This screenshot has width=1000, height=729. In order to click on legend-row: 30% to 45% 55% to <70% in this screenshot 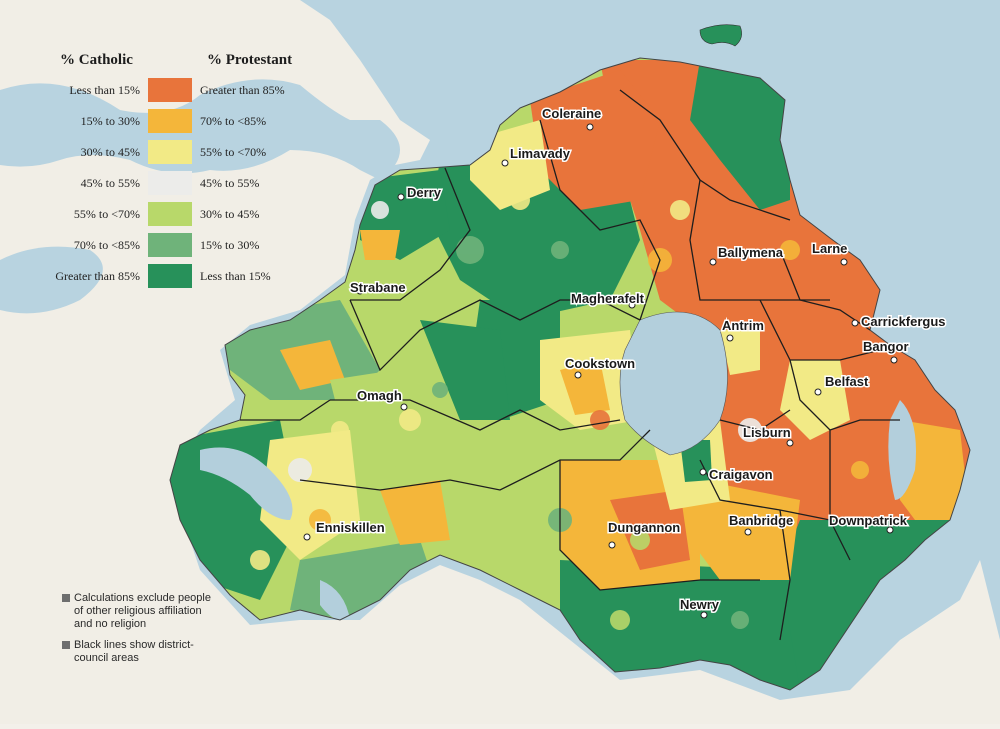, I will do `click(173, 152)`.